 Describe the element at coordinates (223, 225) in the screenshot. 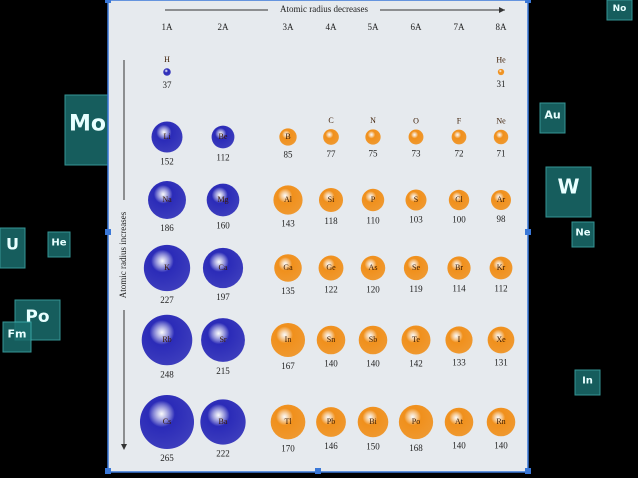

I see `radius-value: 160` at that location.